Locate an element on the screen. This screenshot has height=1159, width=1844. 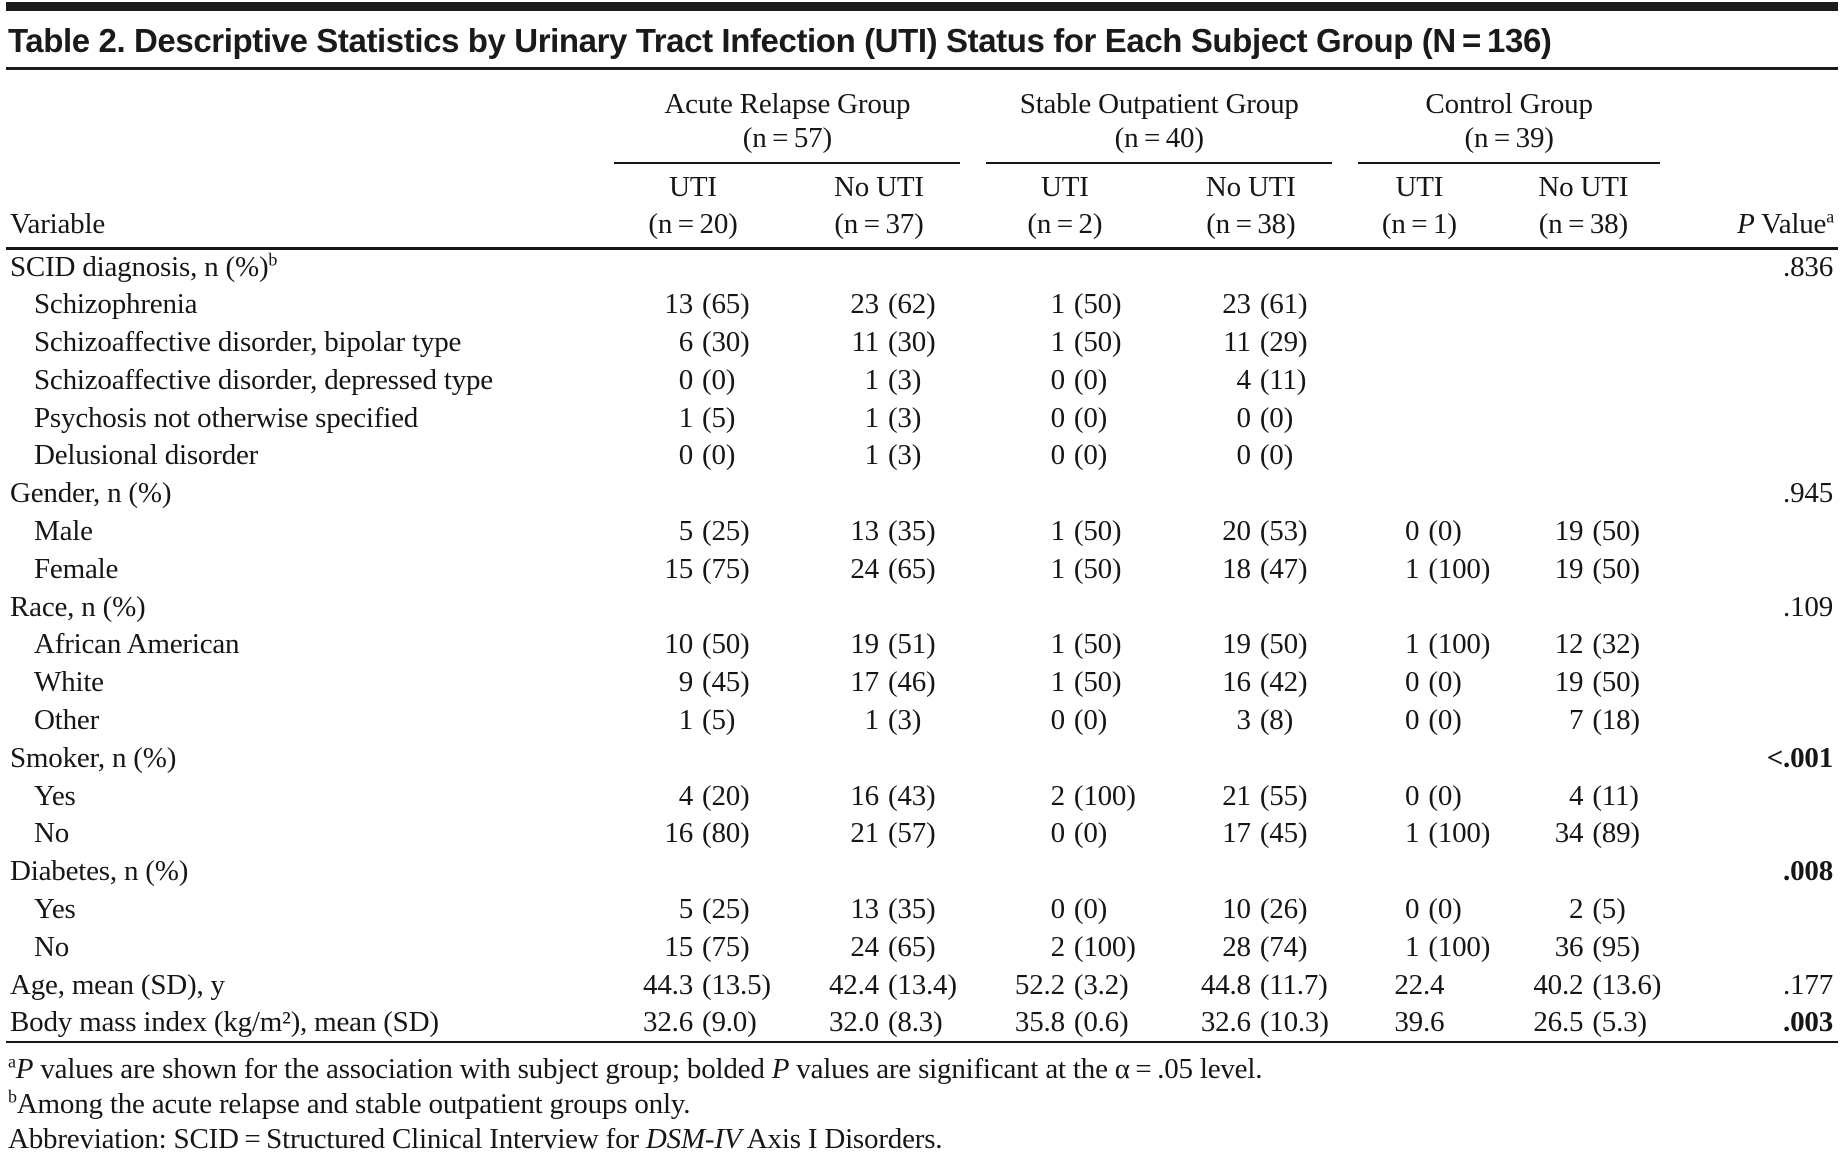
subcolumn-header: UTI is located at coordinates (1419, 187).